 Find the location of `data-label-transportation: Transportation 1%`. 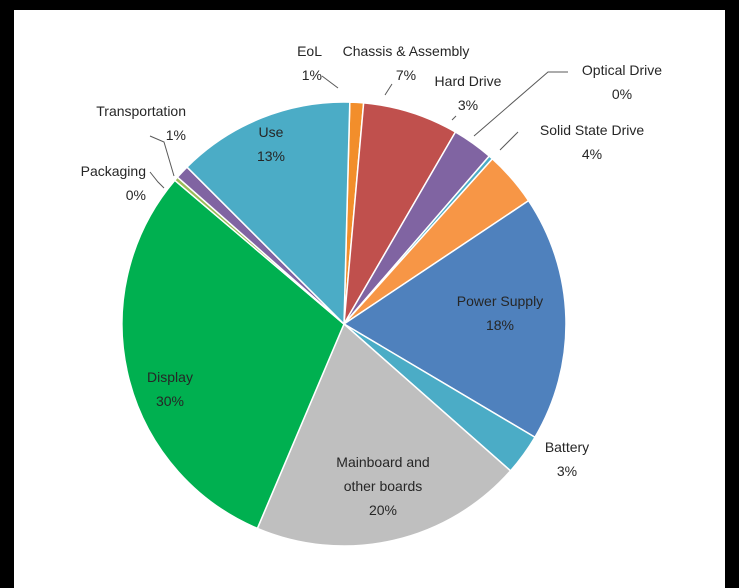

data-label-transportation: Transportation 1% is located at coordinates (141, 123).